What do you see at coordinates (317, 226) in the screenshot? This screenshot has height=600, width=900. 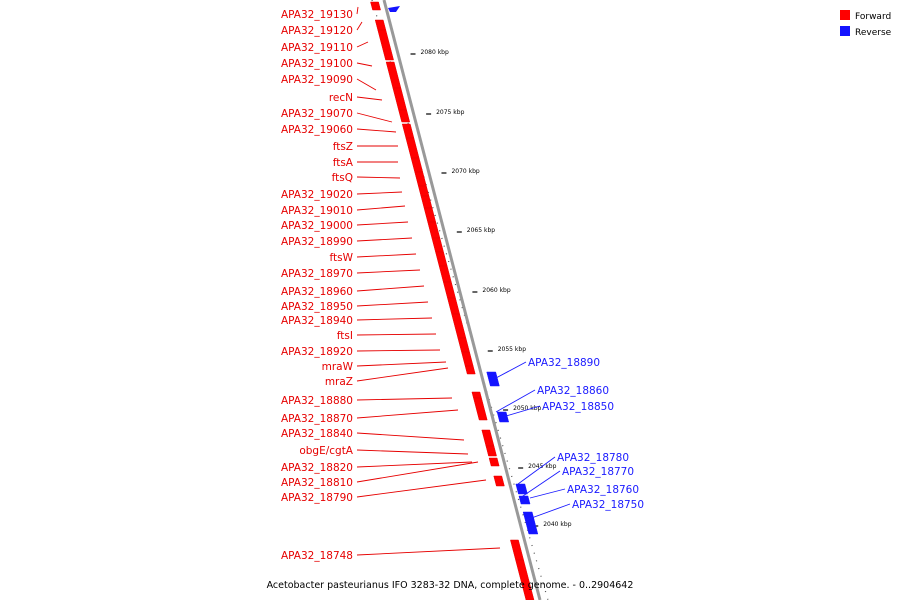 I see `gene-label-forward: APA32_19000` at bounding box center [317, 226].